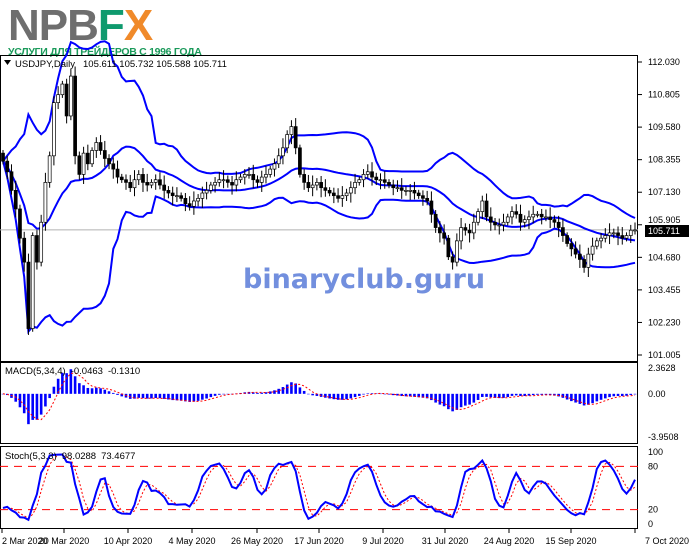  Describe the element at coordinates (257, 541) in the screenshot. I see `time-tick-label: 26 May 2020` at that location.